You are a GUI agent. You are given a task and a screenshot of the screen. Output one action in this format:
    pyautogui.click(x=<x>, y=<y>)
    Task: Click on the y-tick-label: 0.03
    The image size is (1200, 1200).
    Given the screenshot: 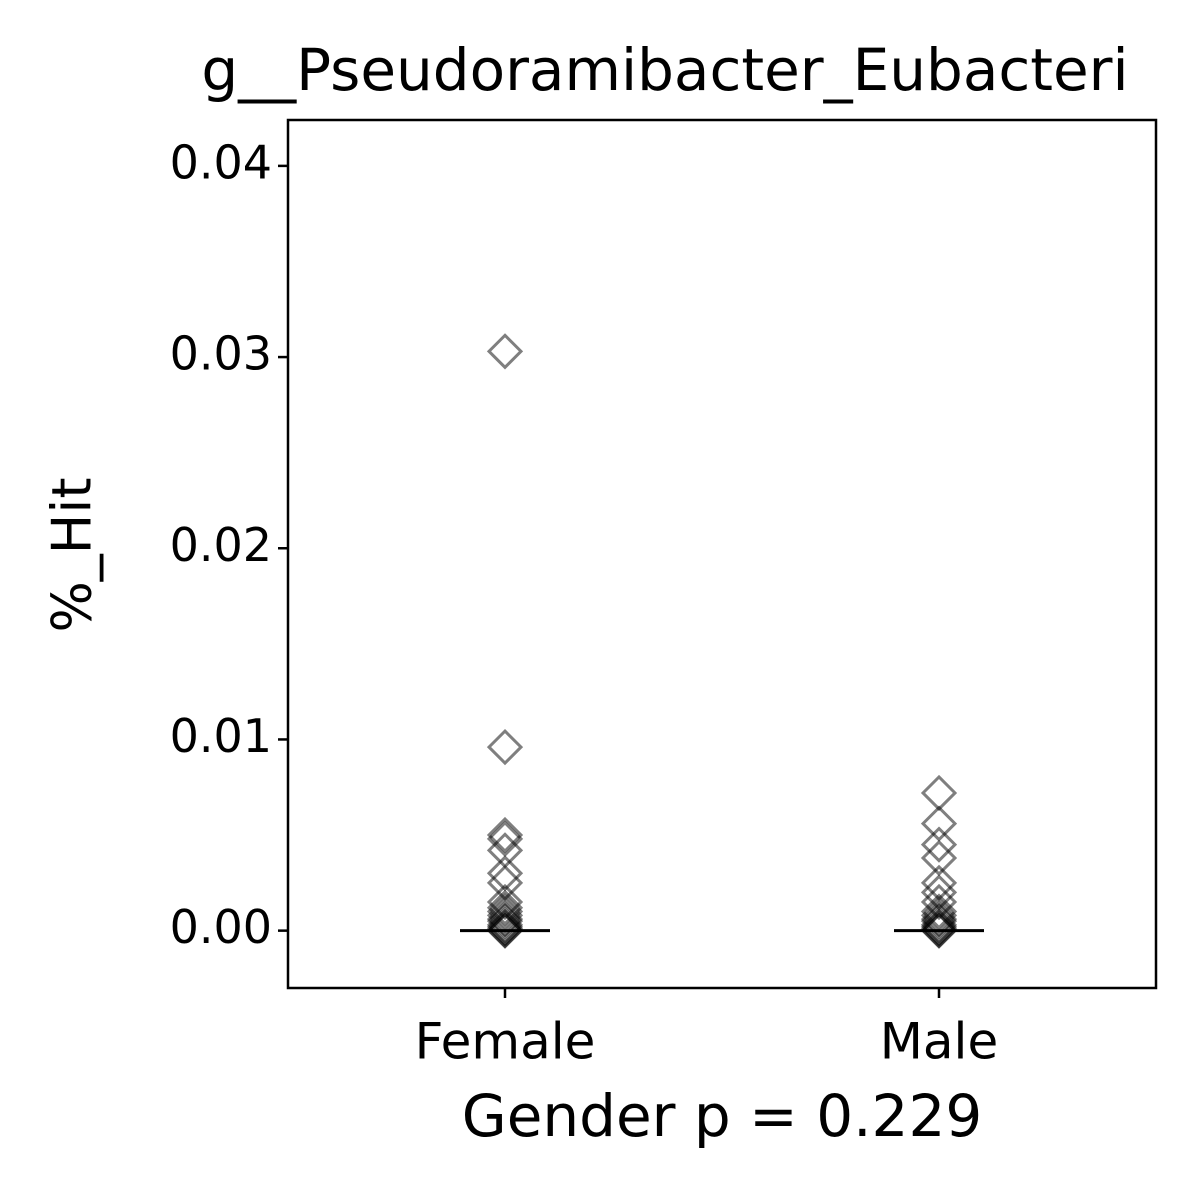 What is the action you would take?
    pyautogui.click(x=221, y=354)
    